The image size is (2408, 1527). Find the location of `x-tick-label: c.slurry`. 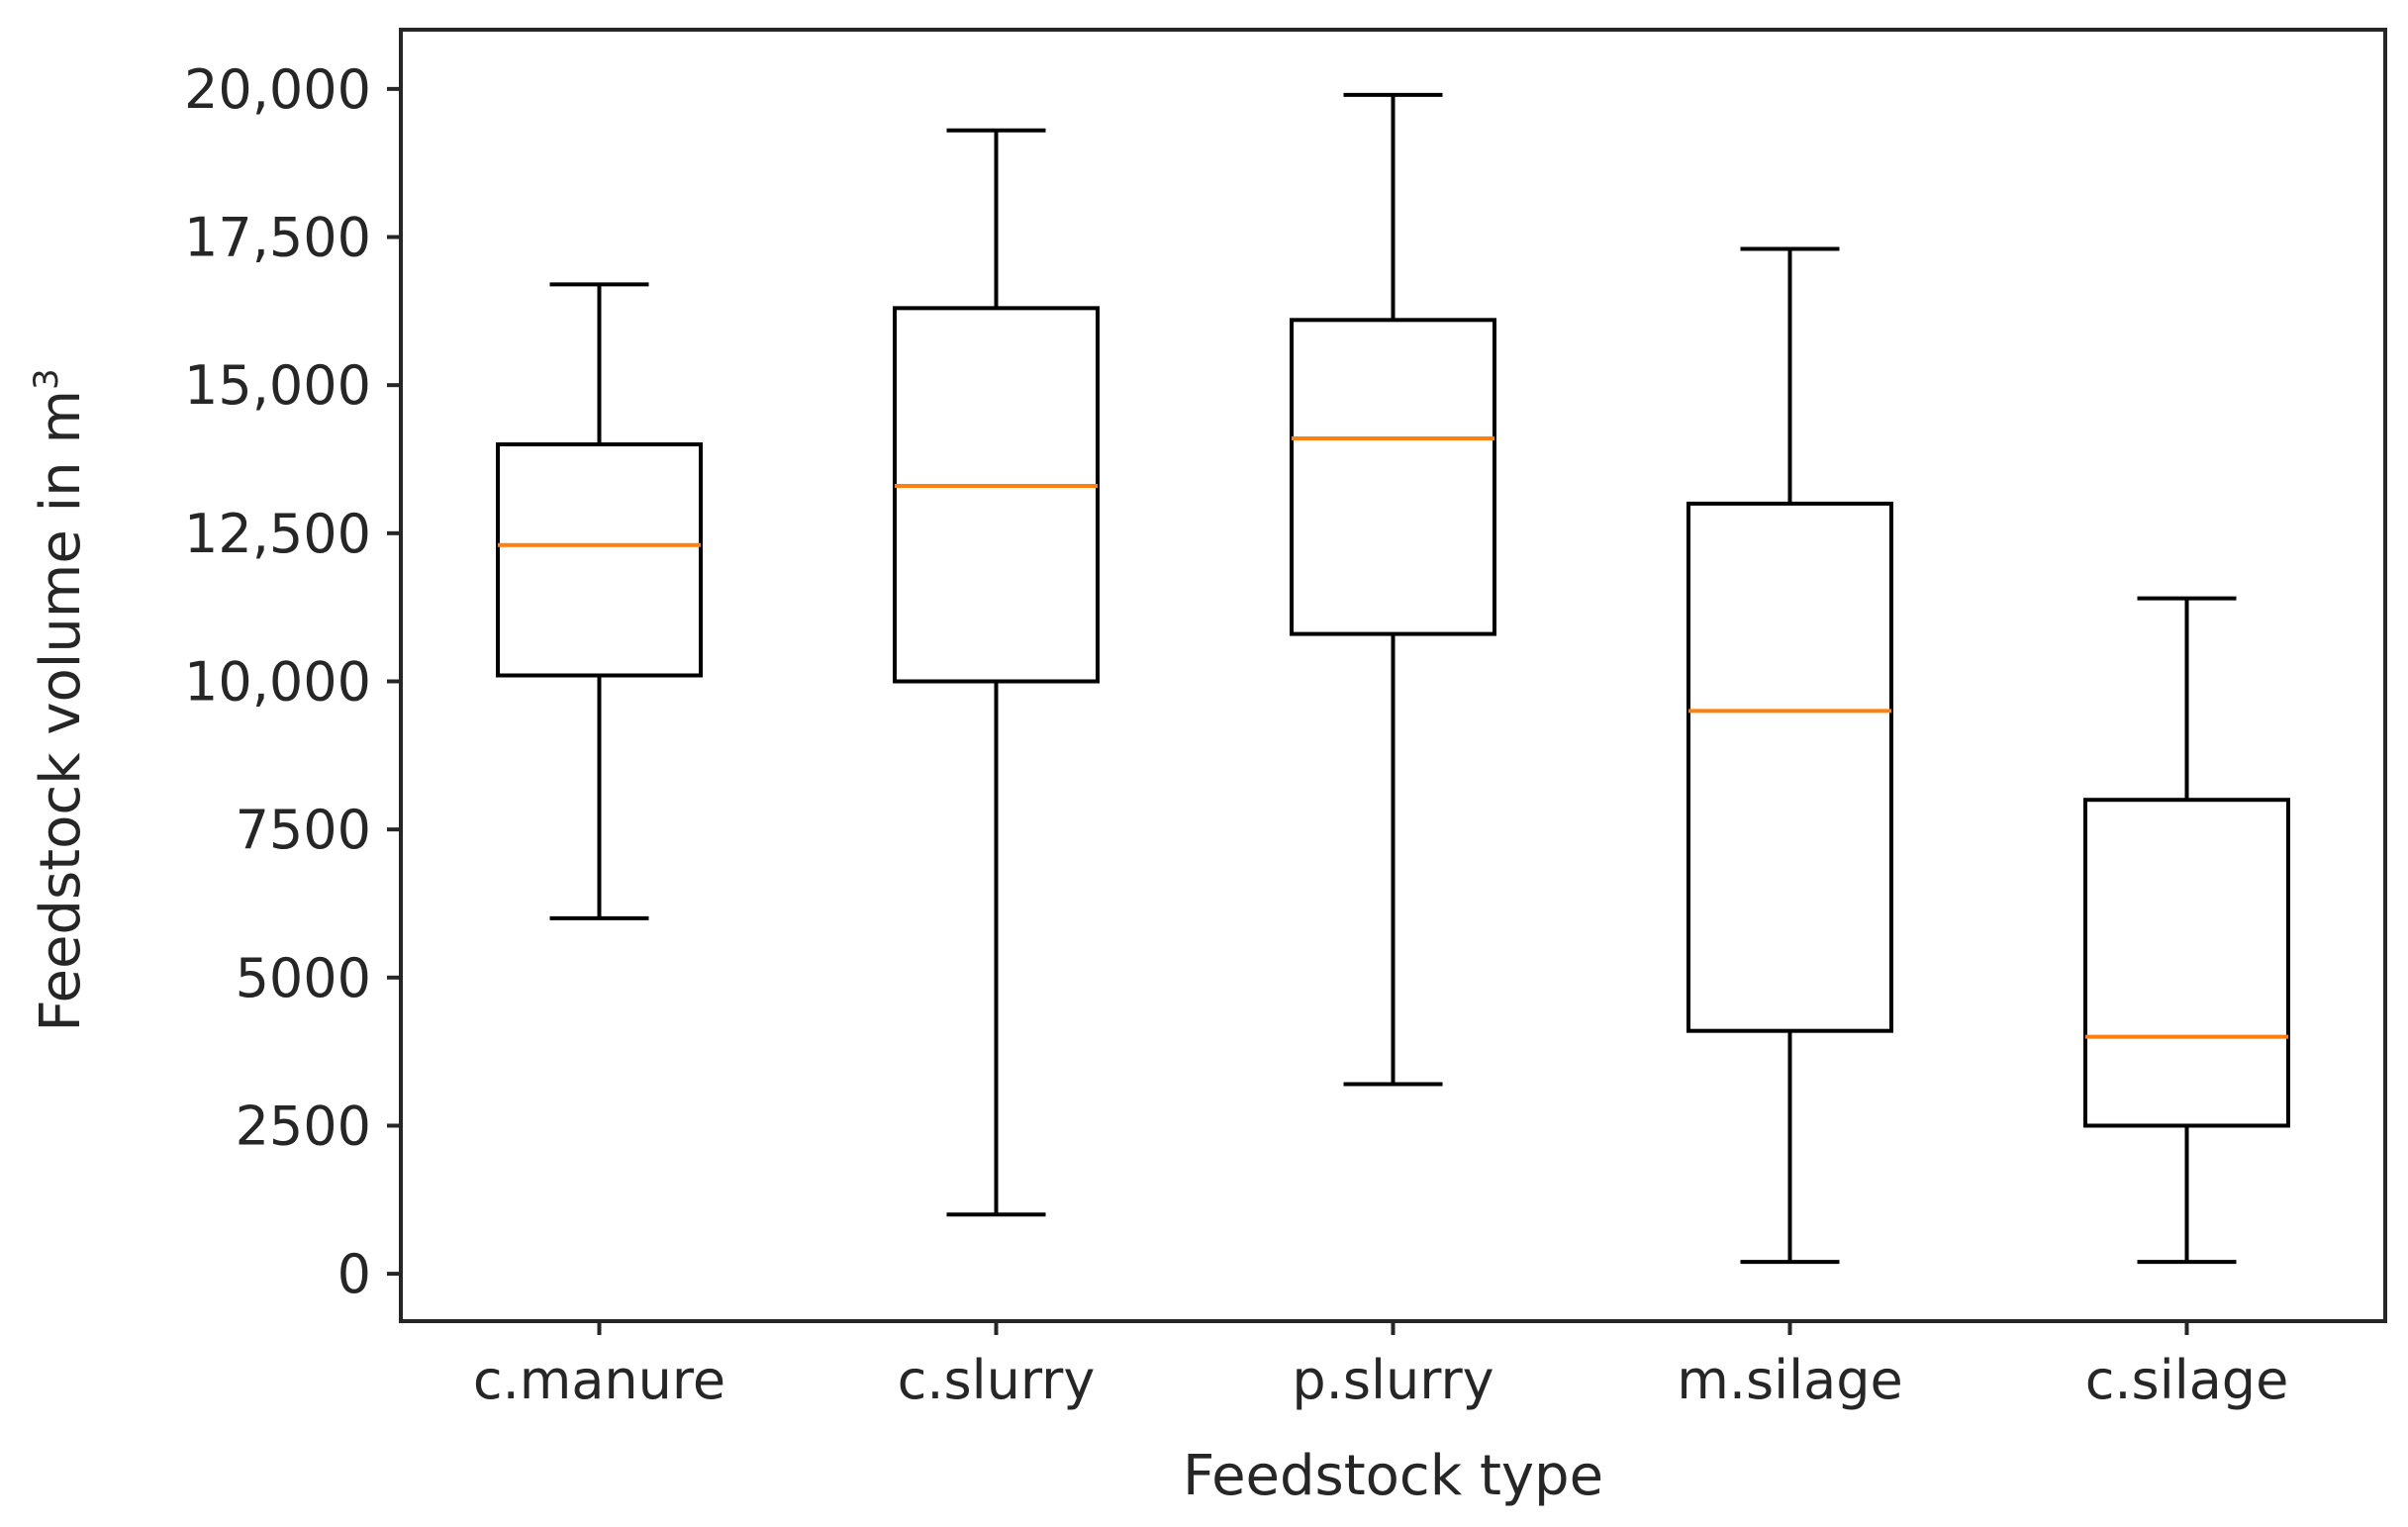

x-tick-label: c.slurry is located at coordinates (997, 1380).